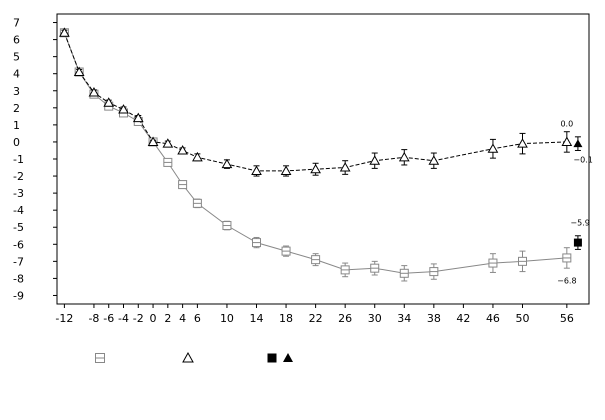 The image size is (605, 420). I want to click on x-tick-label-4: -2, so click(138, 318).